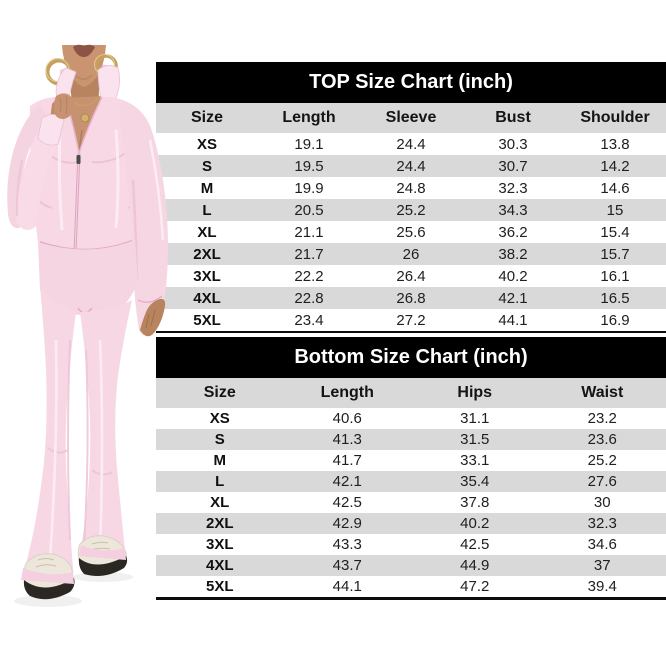  I want to click on measurement-cell: 21.7, so click(309, 254).